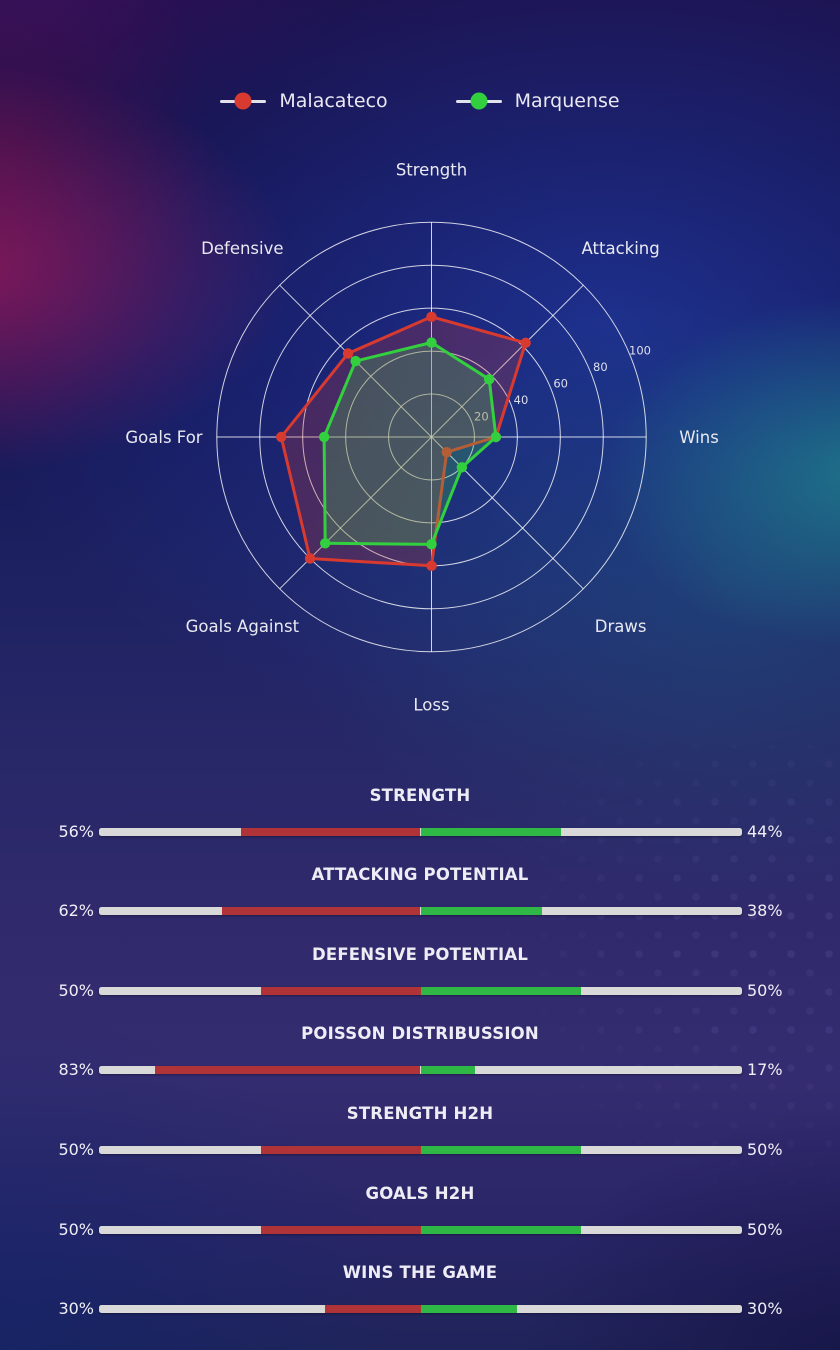 The height and width of the screenshot is (1350, 840). I want to click on legend-dot-home-icon, so click(243, 101).